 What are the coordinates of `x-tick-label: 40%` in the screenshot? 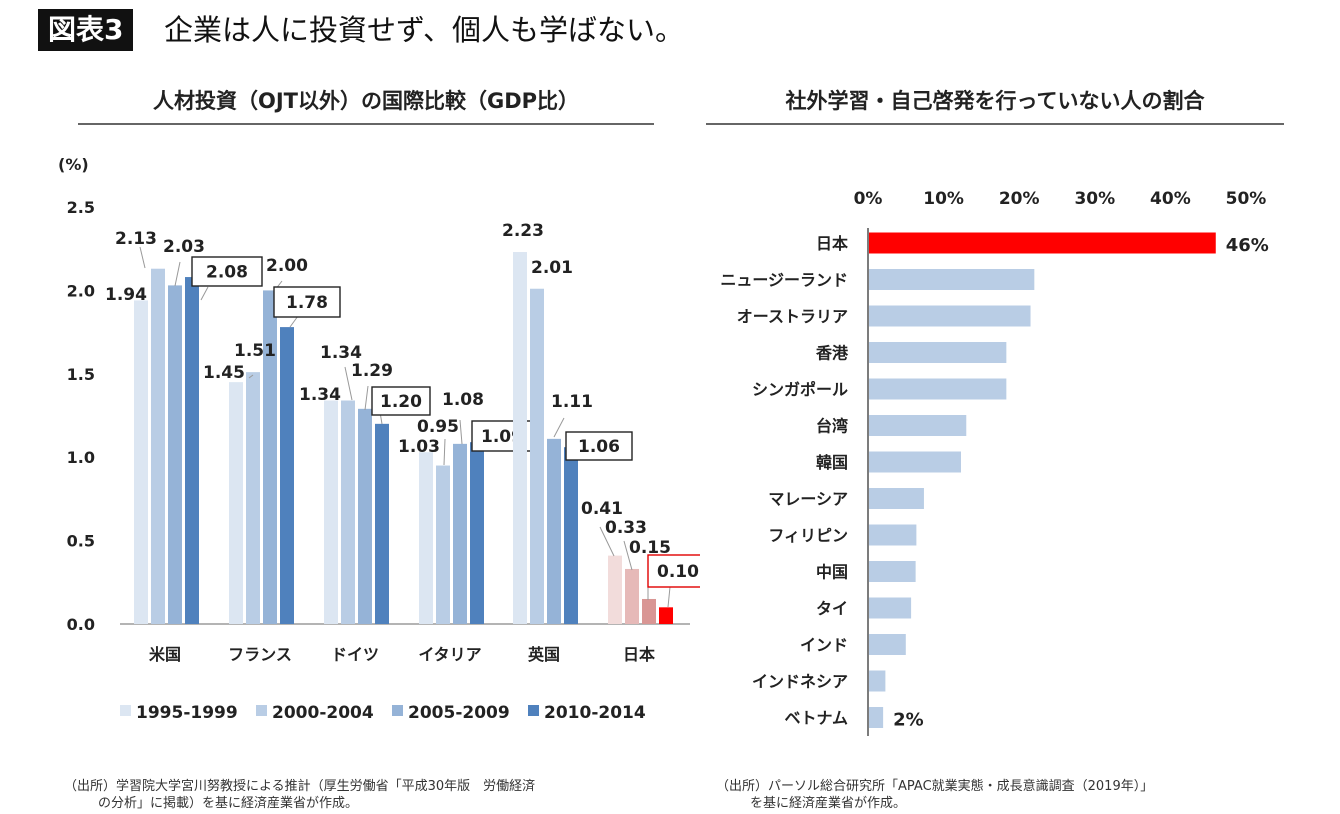 It's located at (1170, 199).